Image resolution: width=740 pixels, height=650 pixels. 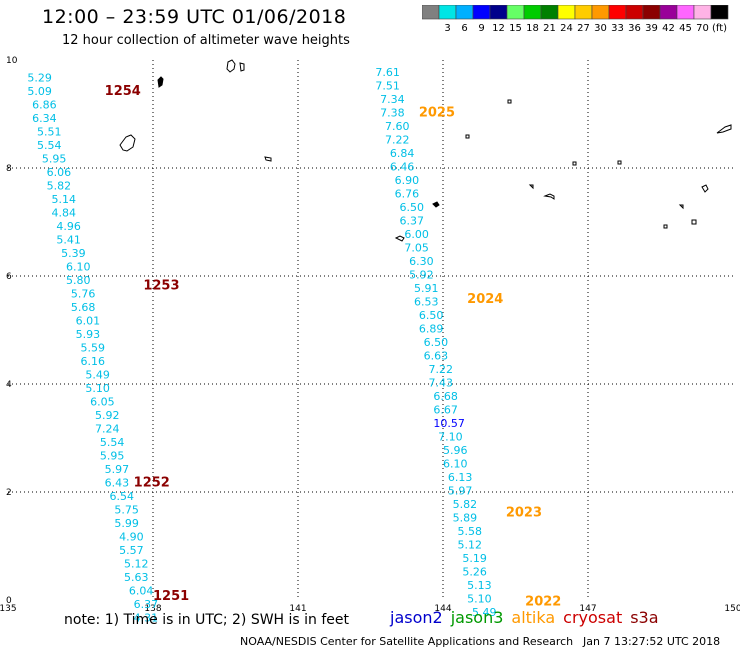 I want to click on swh-value: 6.76, so click(x=407, y=194).